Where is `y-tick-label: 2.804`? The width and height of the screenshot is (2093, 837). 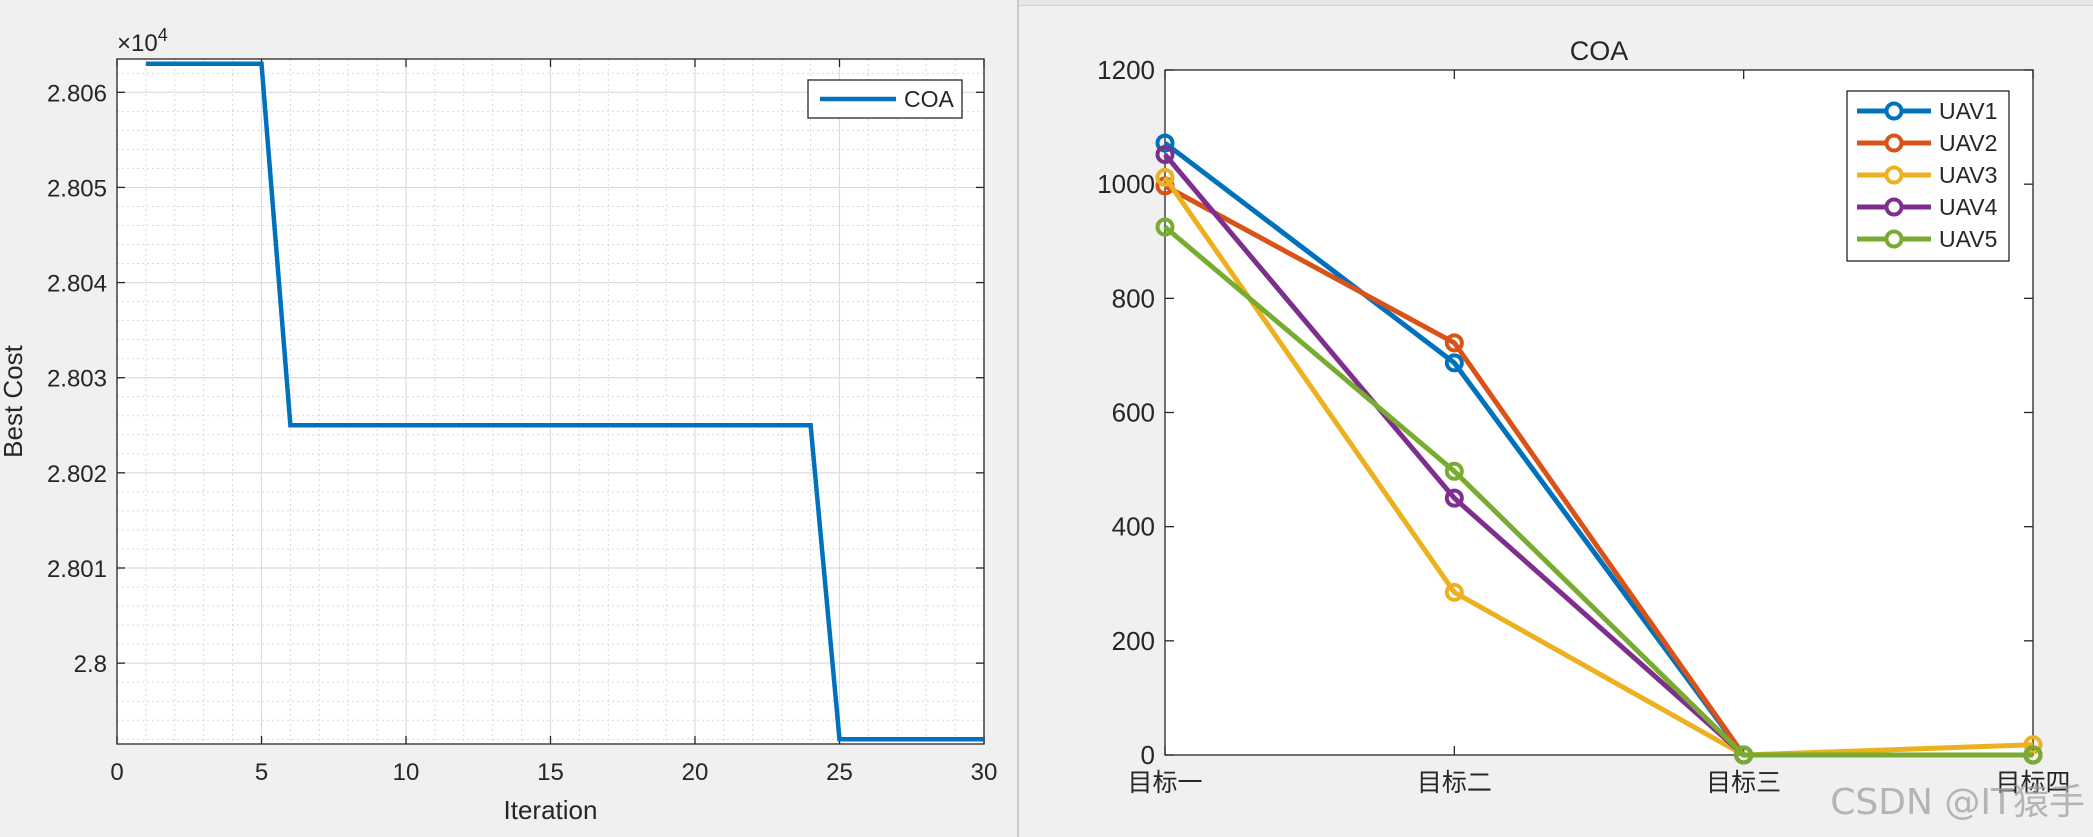 y-tick-label: 2.804 is located at coordinates (77, 284).